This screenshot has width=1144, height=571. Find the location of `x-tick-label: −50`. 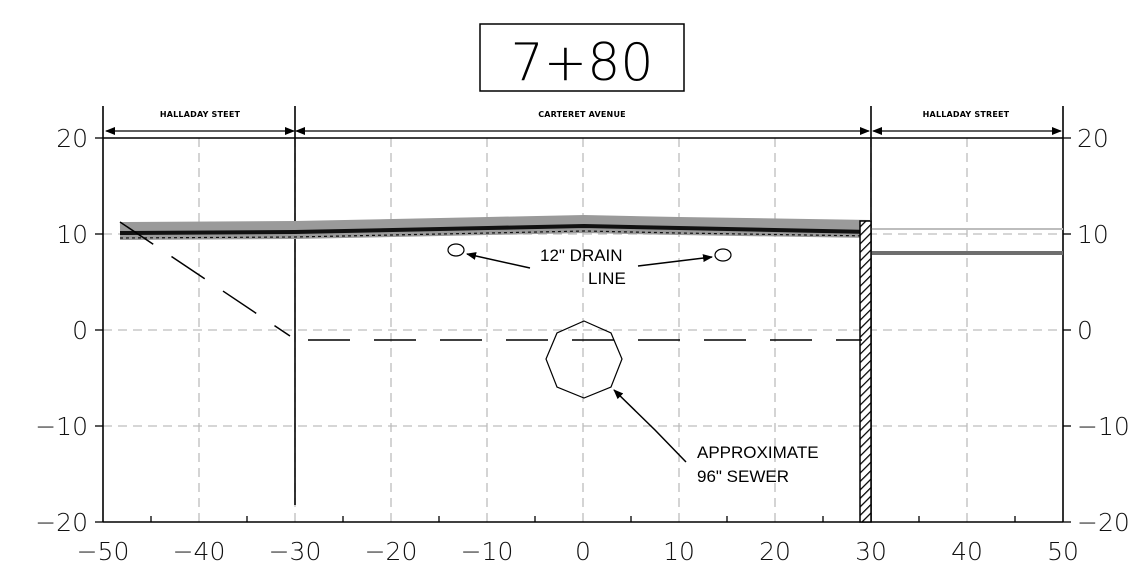

x-tick-label: −50 is located at coordinates (103, 551).